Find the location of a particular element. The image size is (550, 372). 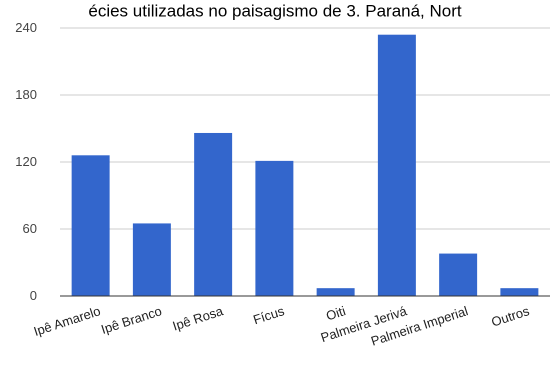

x-category-label: Fícus is located at coordinates (268, 315).